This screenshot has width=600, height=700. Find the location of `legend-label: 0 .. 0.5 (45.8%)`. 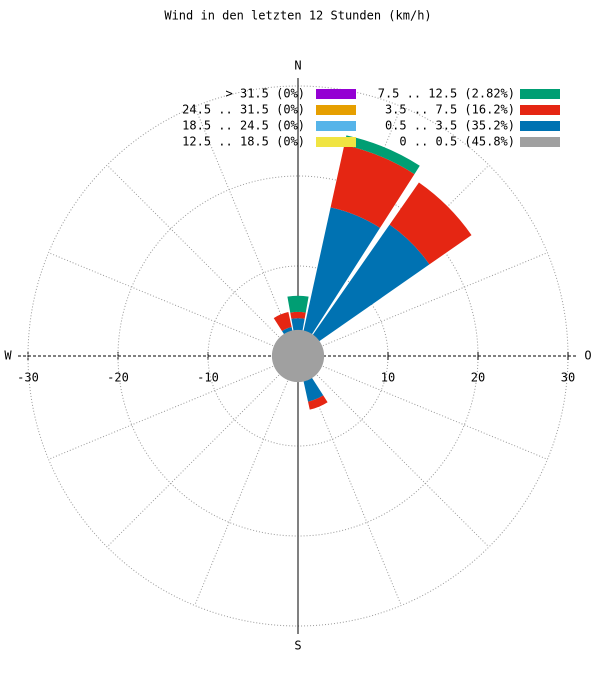

legend-label: 0 .. 0.5 (45.8%) is located at coordinates (457, 142).